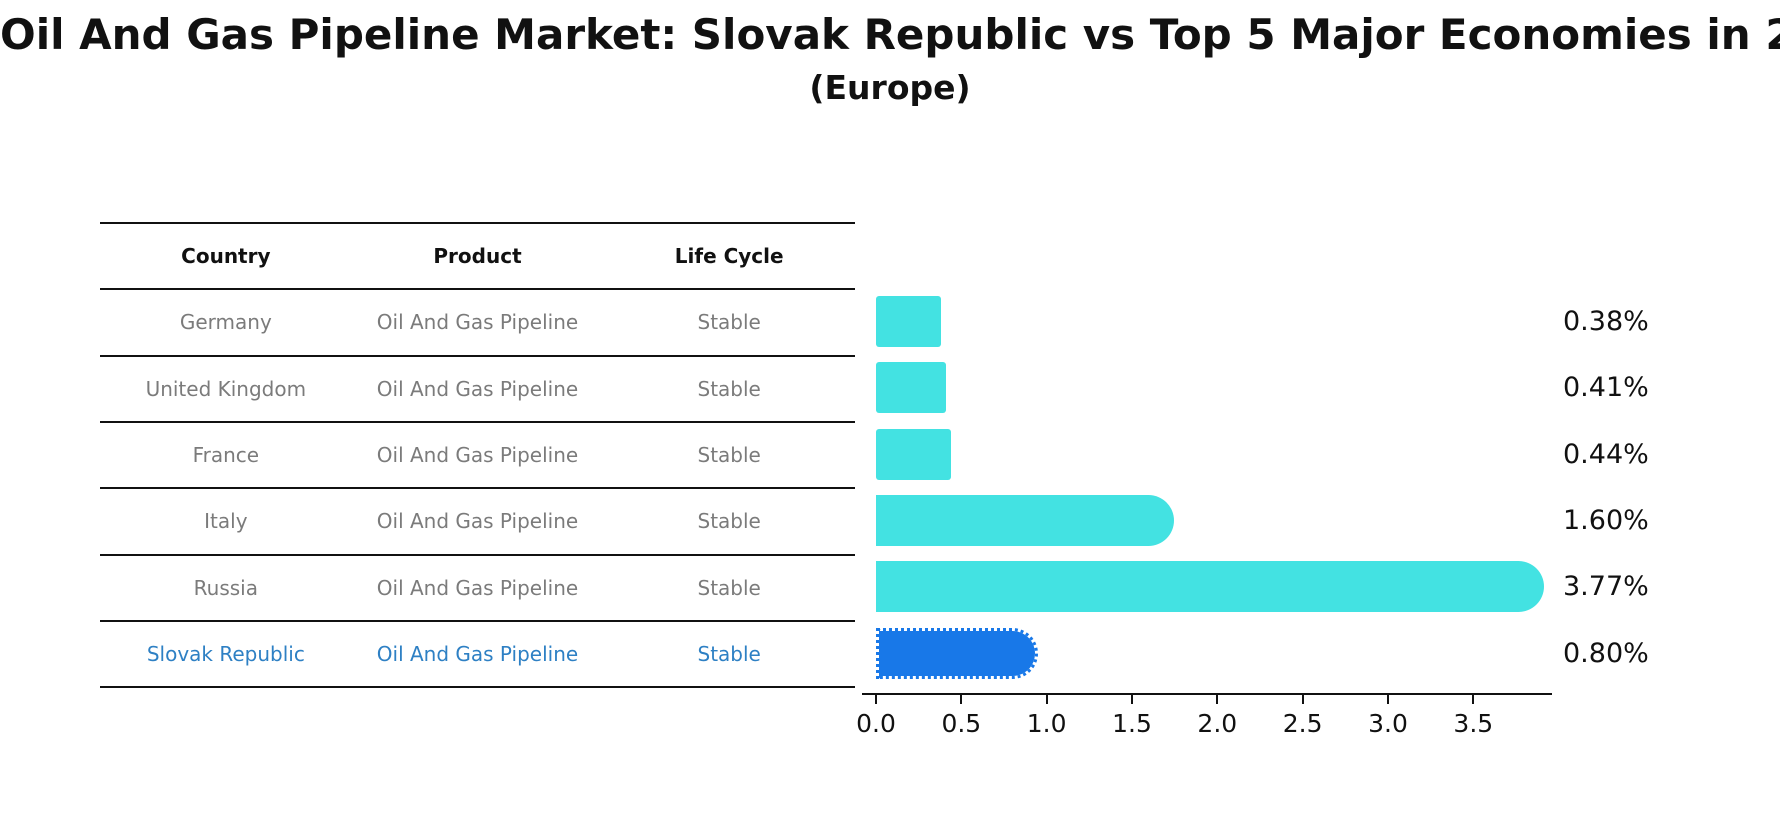 This screenshot has height=823, width=1780. What do you see at coordinates (1606, 653) in the screenshot?
I see `value-label: 0.80%` at bounding box center [1606, 653].